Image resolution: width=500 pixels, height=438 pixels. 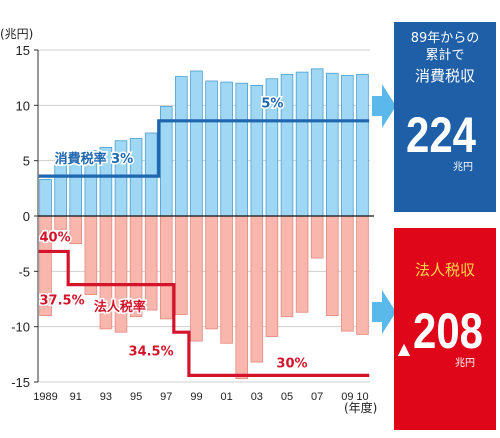 I want to click on rate-label-0-1: 5%, so click(x=272, y=104).